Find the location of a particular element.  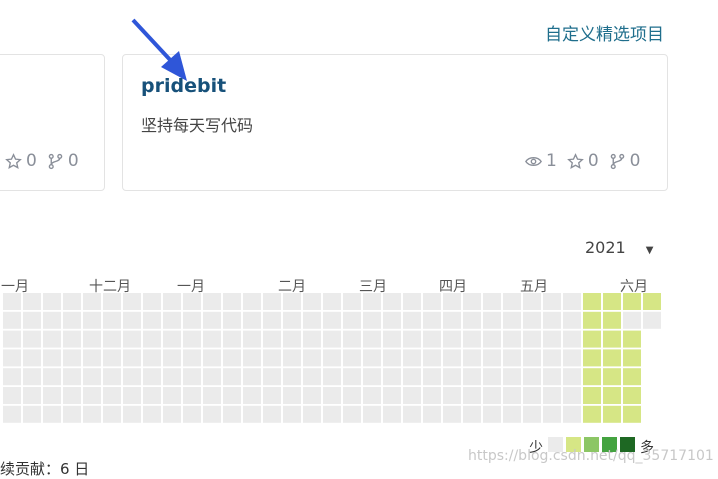

project-description: 坚持每天写代码 is located at coordinates (197, 125).